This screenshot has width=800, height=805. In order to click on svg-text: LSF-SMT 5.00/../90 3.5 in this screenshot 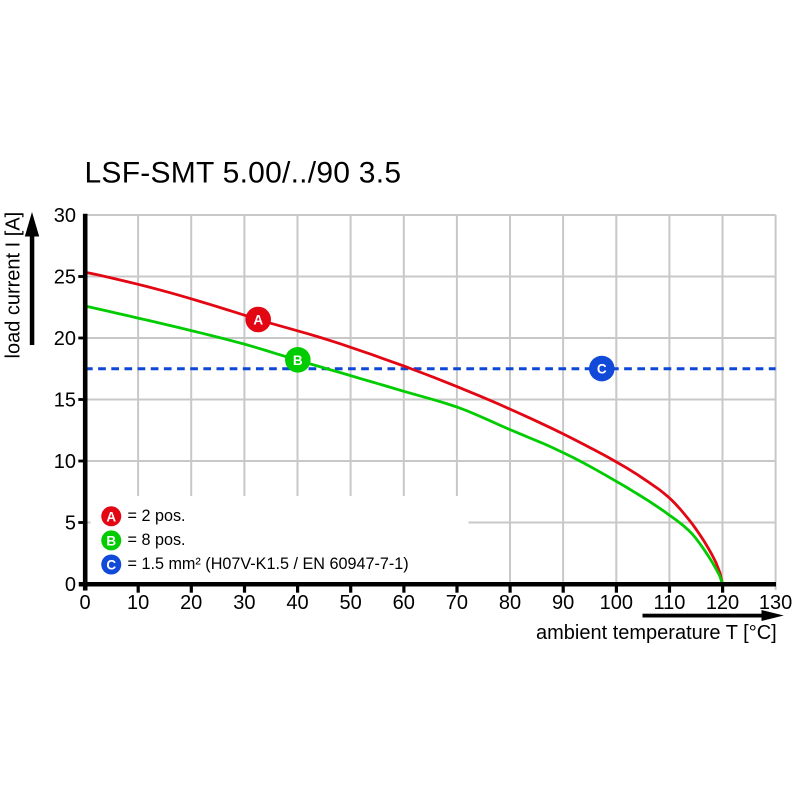, I will do `click(243, 173)`.